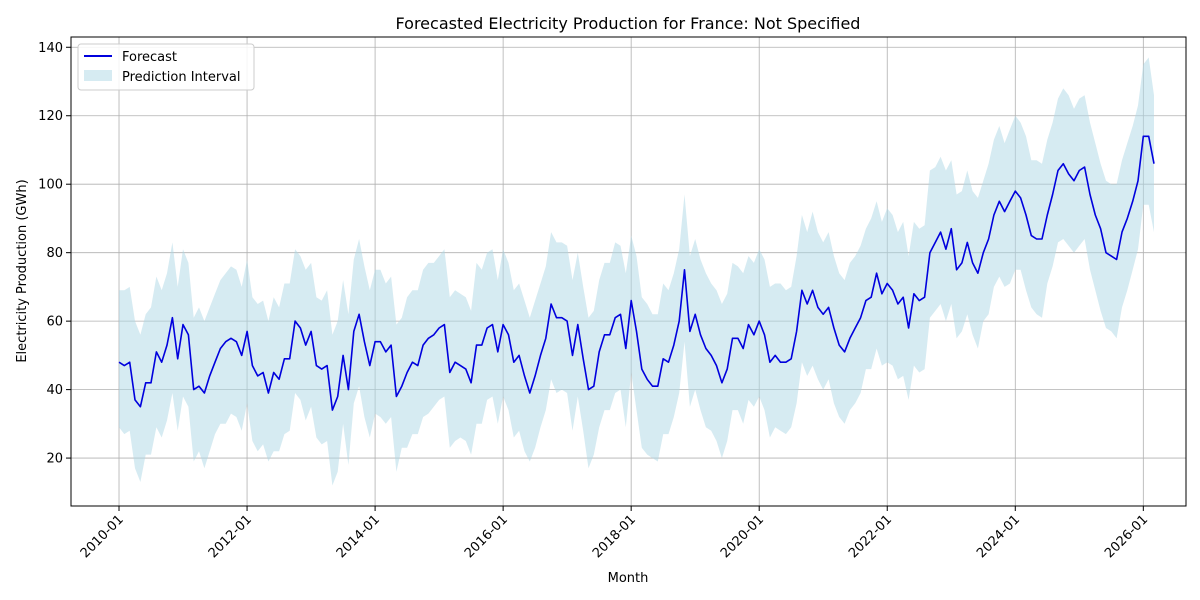 The image size is (1200, 600). What do you see at coordinates (50, 48) in the screenshot?
I see `y-tick-label: 140` at bounding box center [50, 48].